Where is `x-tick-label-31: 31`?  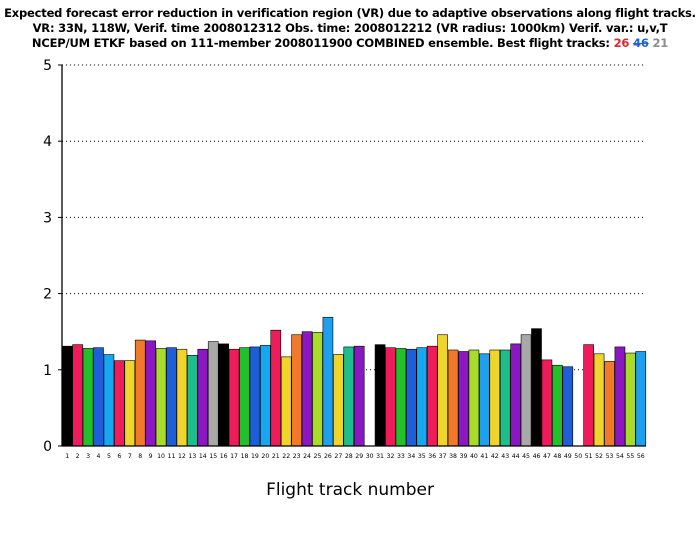 x-tick-label-31: 31 is located at coordinates (380, 456).